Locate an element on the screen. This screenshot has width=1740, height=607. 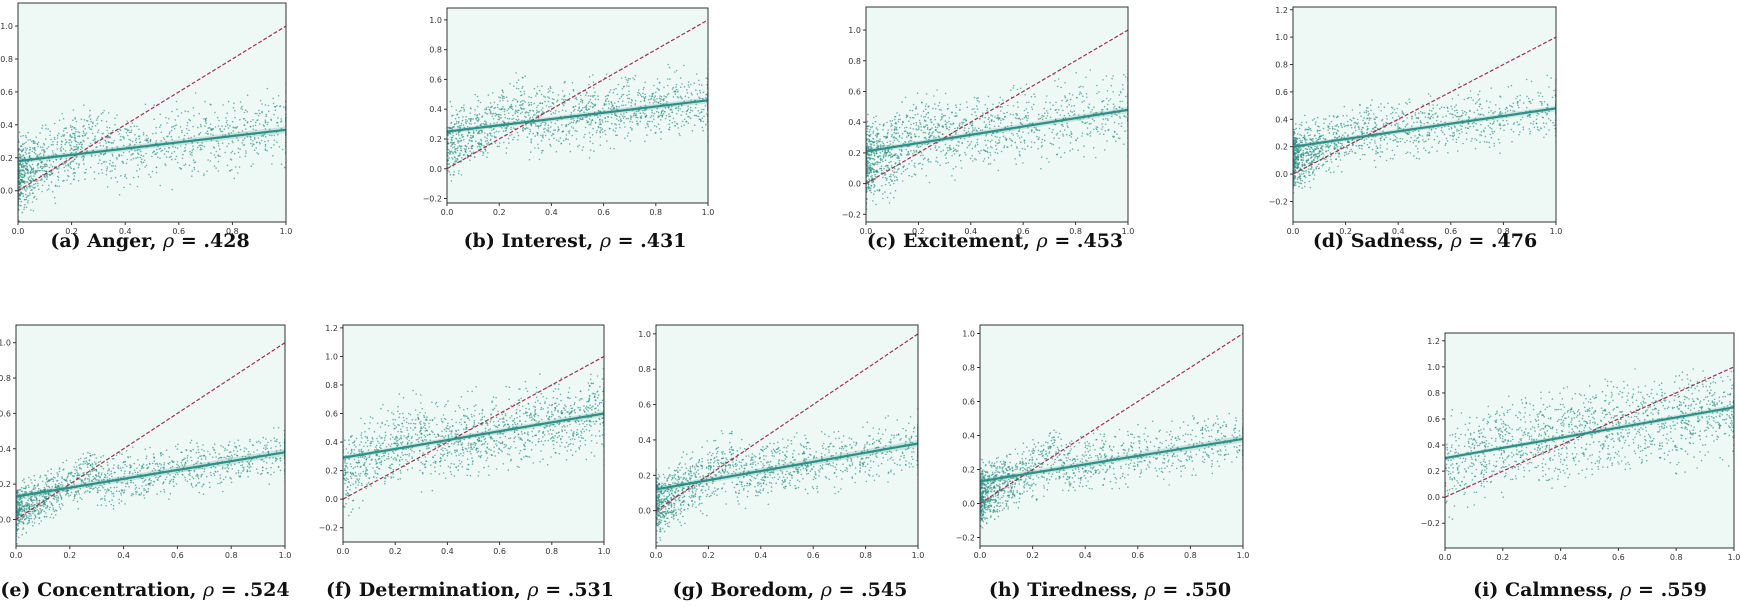
caption-title: Anger is located at coordinates (118, 241).